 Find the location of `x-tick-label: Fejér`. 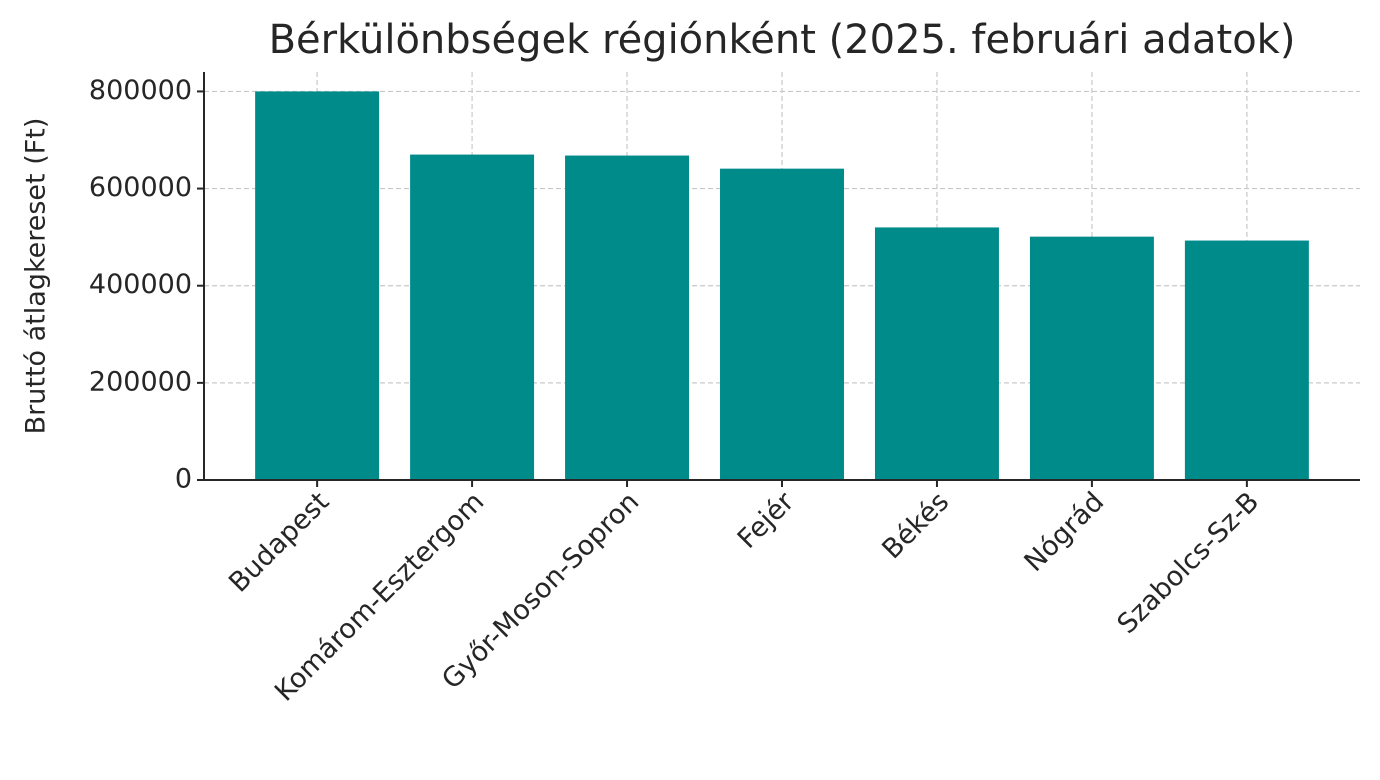

x-tick-label: Fejér is located at coordinates (766, 520).